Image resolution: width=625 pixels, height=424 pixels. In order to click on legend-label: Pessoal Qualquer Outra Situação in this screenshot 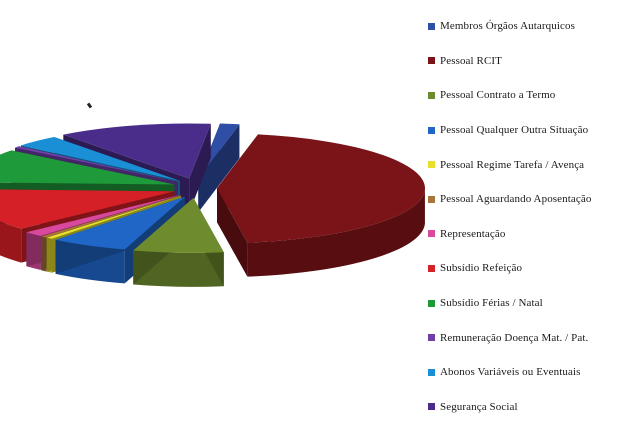, I will do `click(514, 130)`.